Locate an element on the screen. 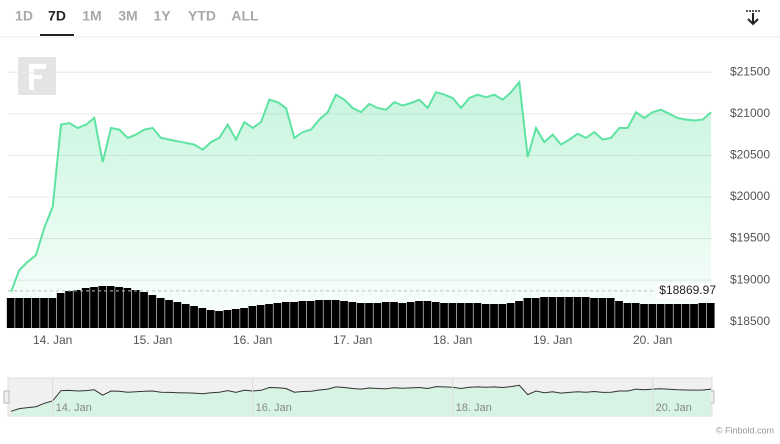  x-tick-label: 17. Jan is located at coordinates (352, 340).